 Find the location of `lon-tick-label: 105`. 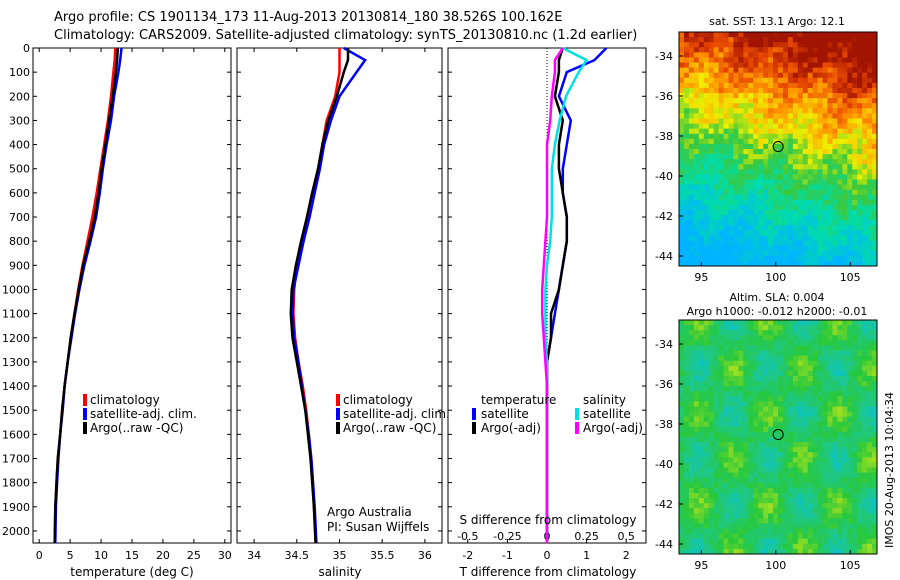

lon-tick-label: 105 is located at coordinates (850, 565).